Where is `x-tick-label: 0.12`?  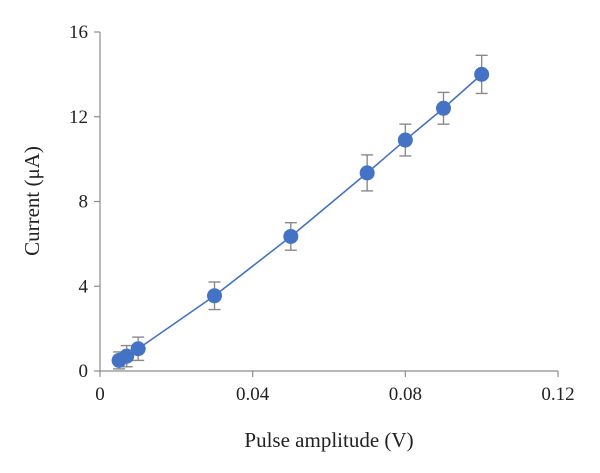 x-tick-label: 0.12 is located at coordinates (557, 394).